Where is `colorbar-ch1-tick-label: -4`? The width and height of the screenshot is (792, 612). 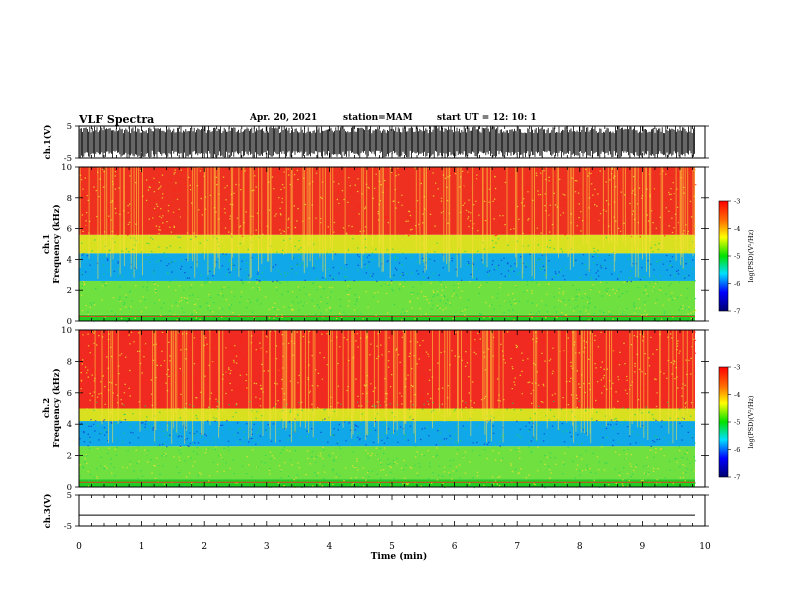
colorbar-ch1-tick-label: -4 is located at coordinates (737, 229).